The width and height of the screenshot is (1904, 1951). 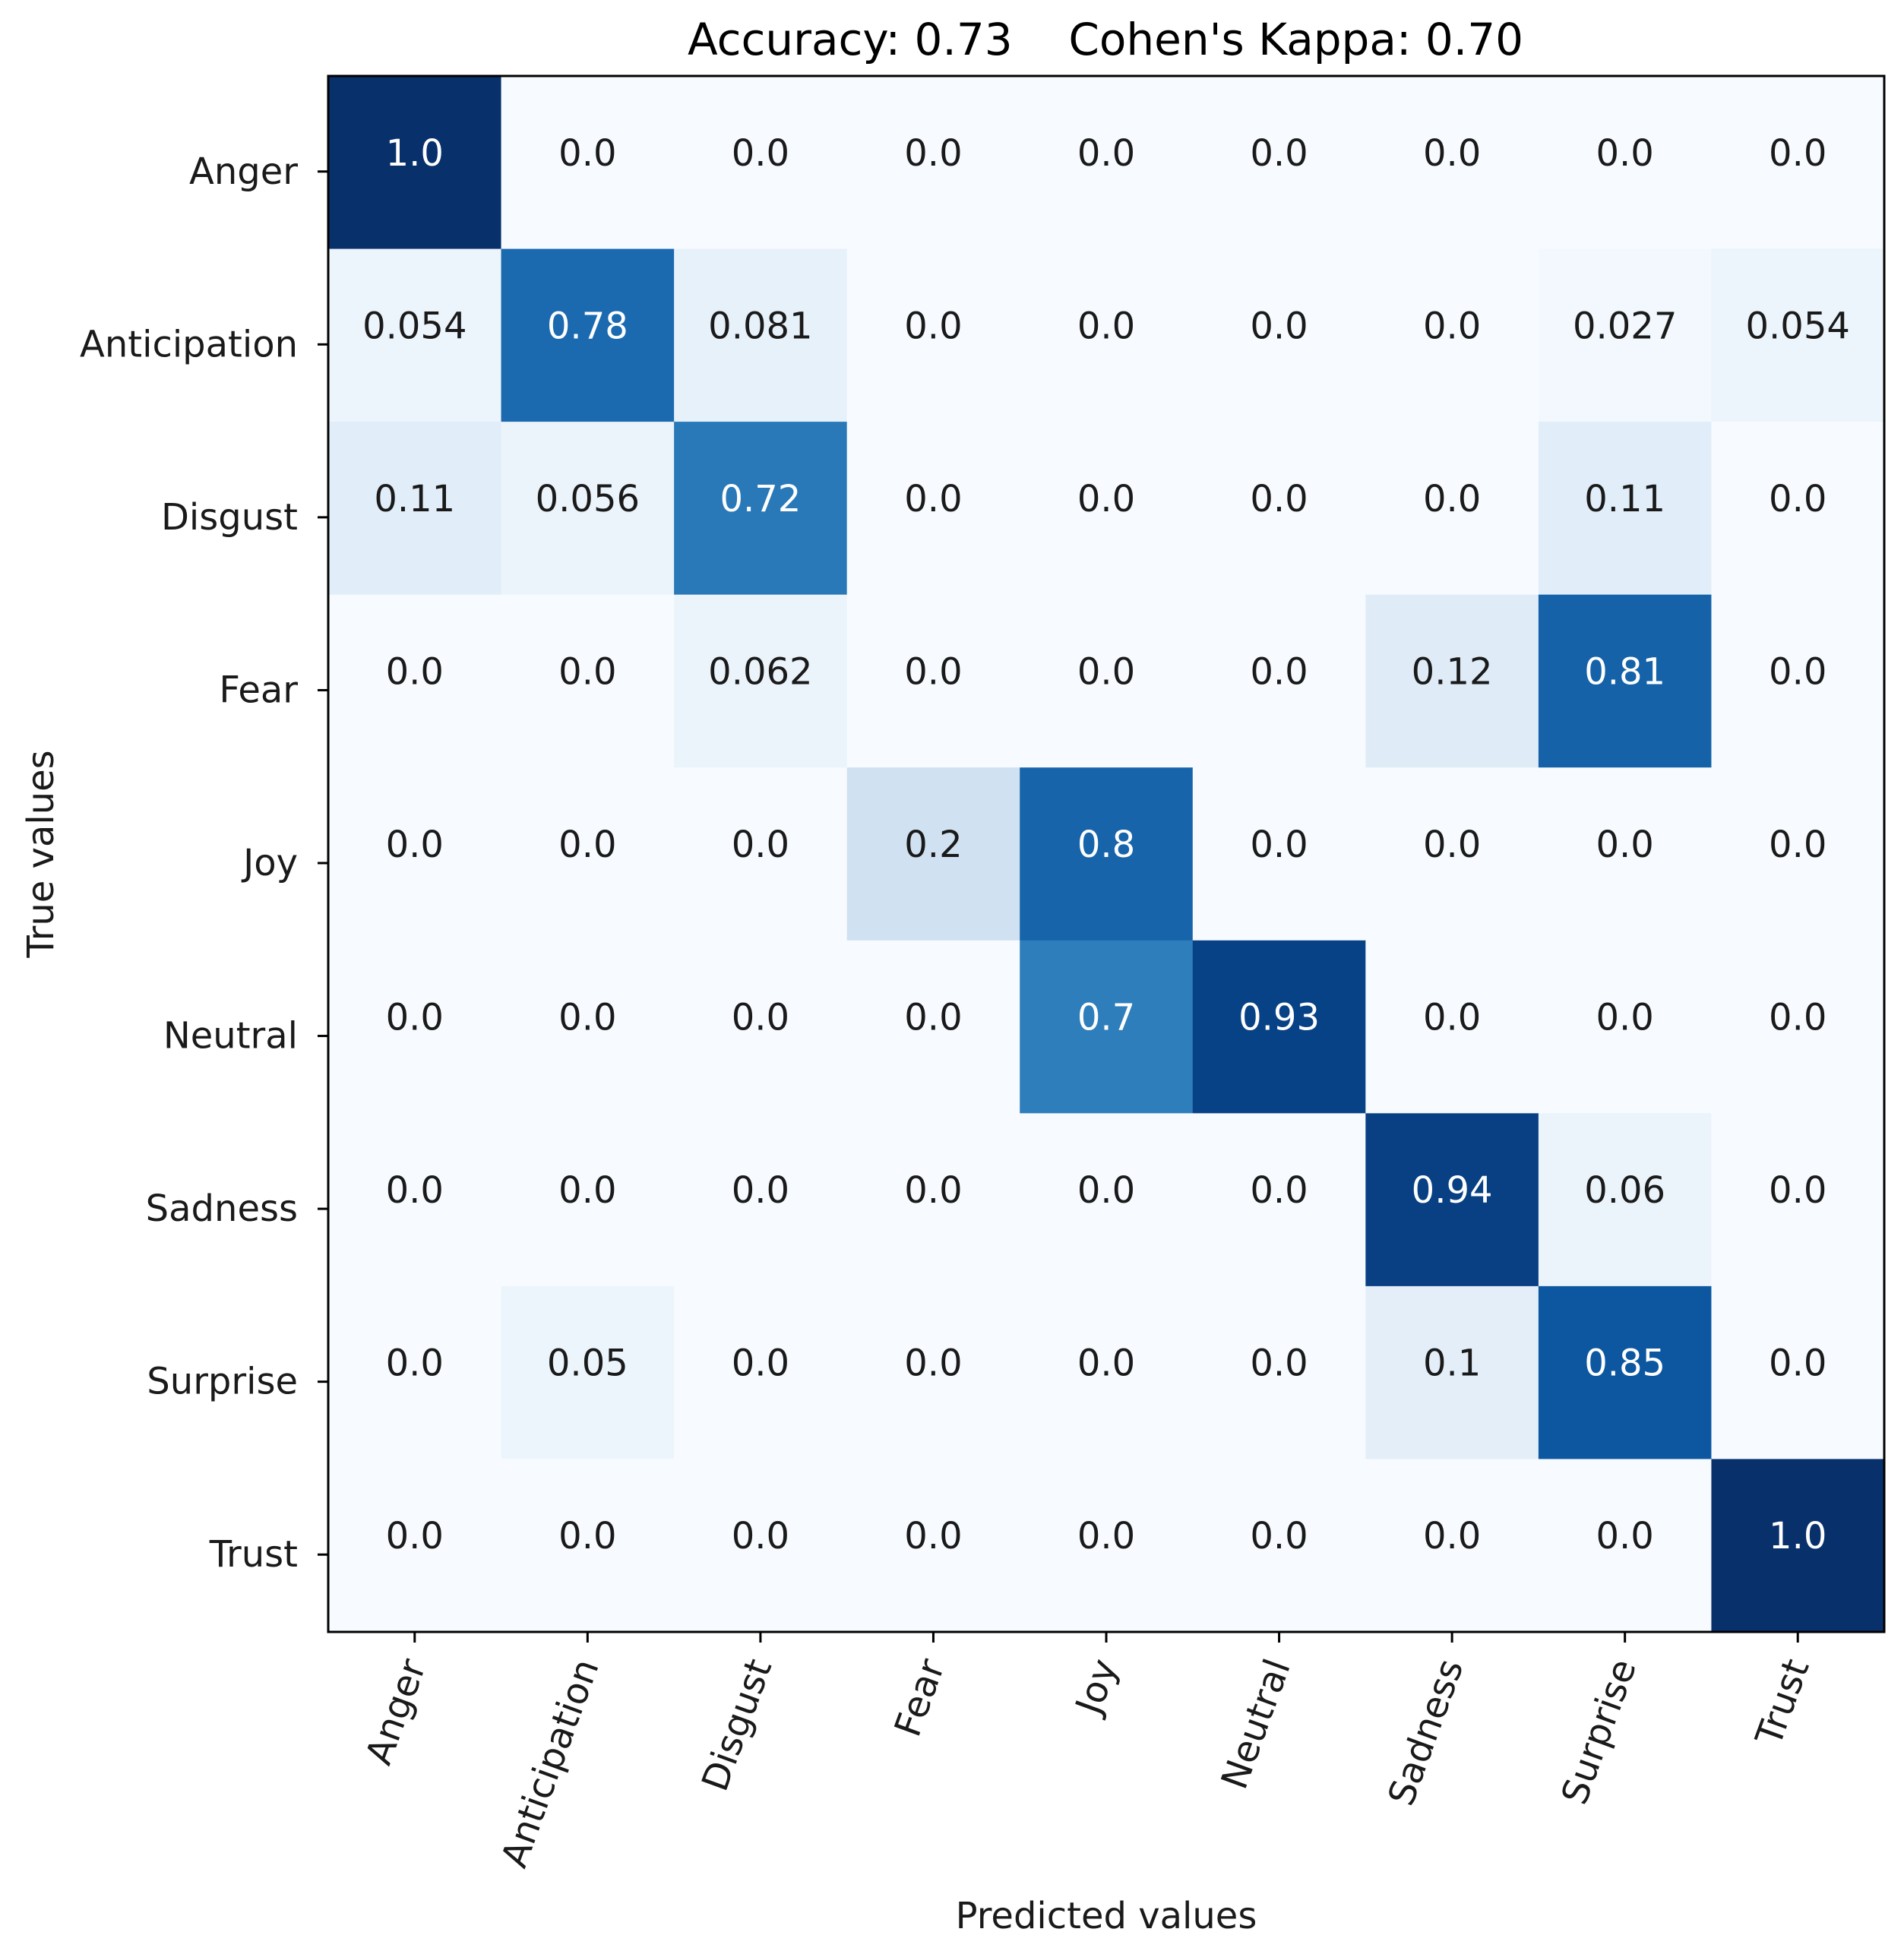 What do you see at coordinates (253, 1554) in the screenshot?
I see `y-tick-label: Trust` at bounding box center [253, 1554].